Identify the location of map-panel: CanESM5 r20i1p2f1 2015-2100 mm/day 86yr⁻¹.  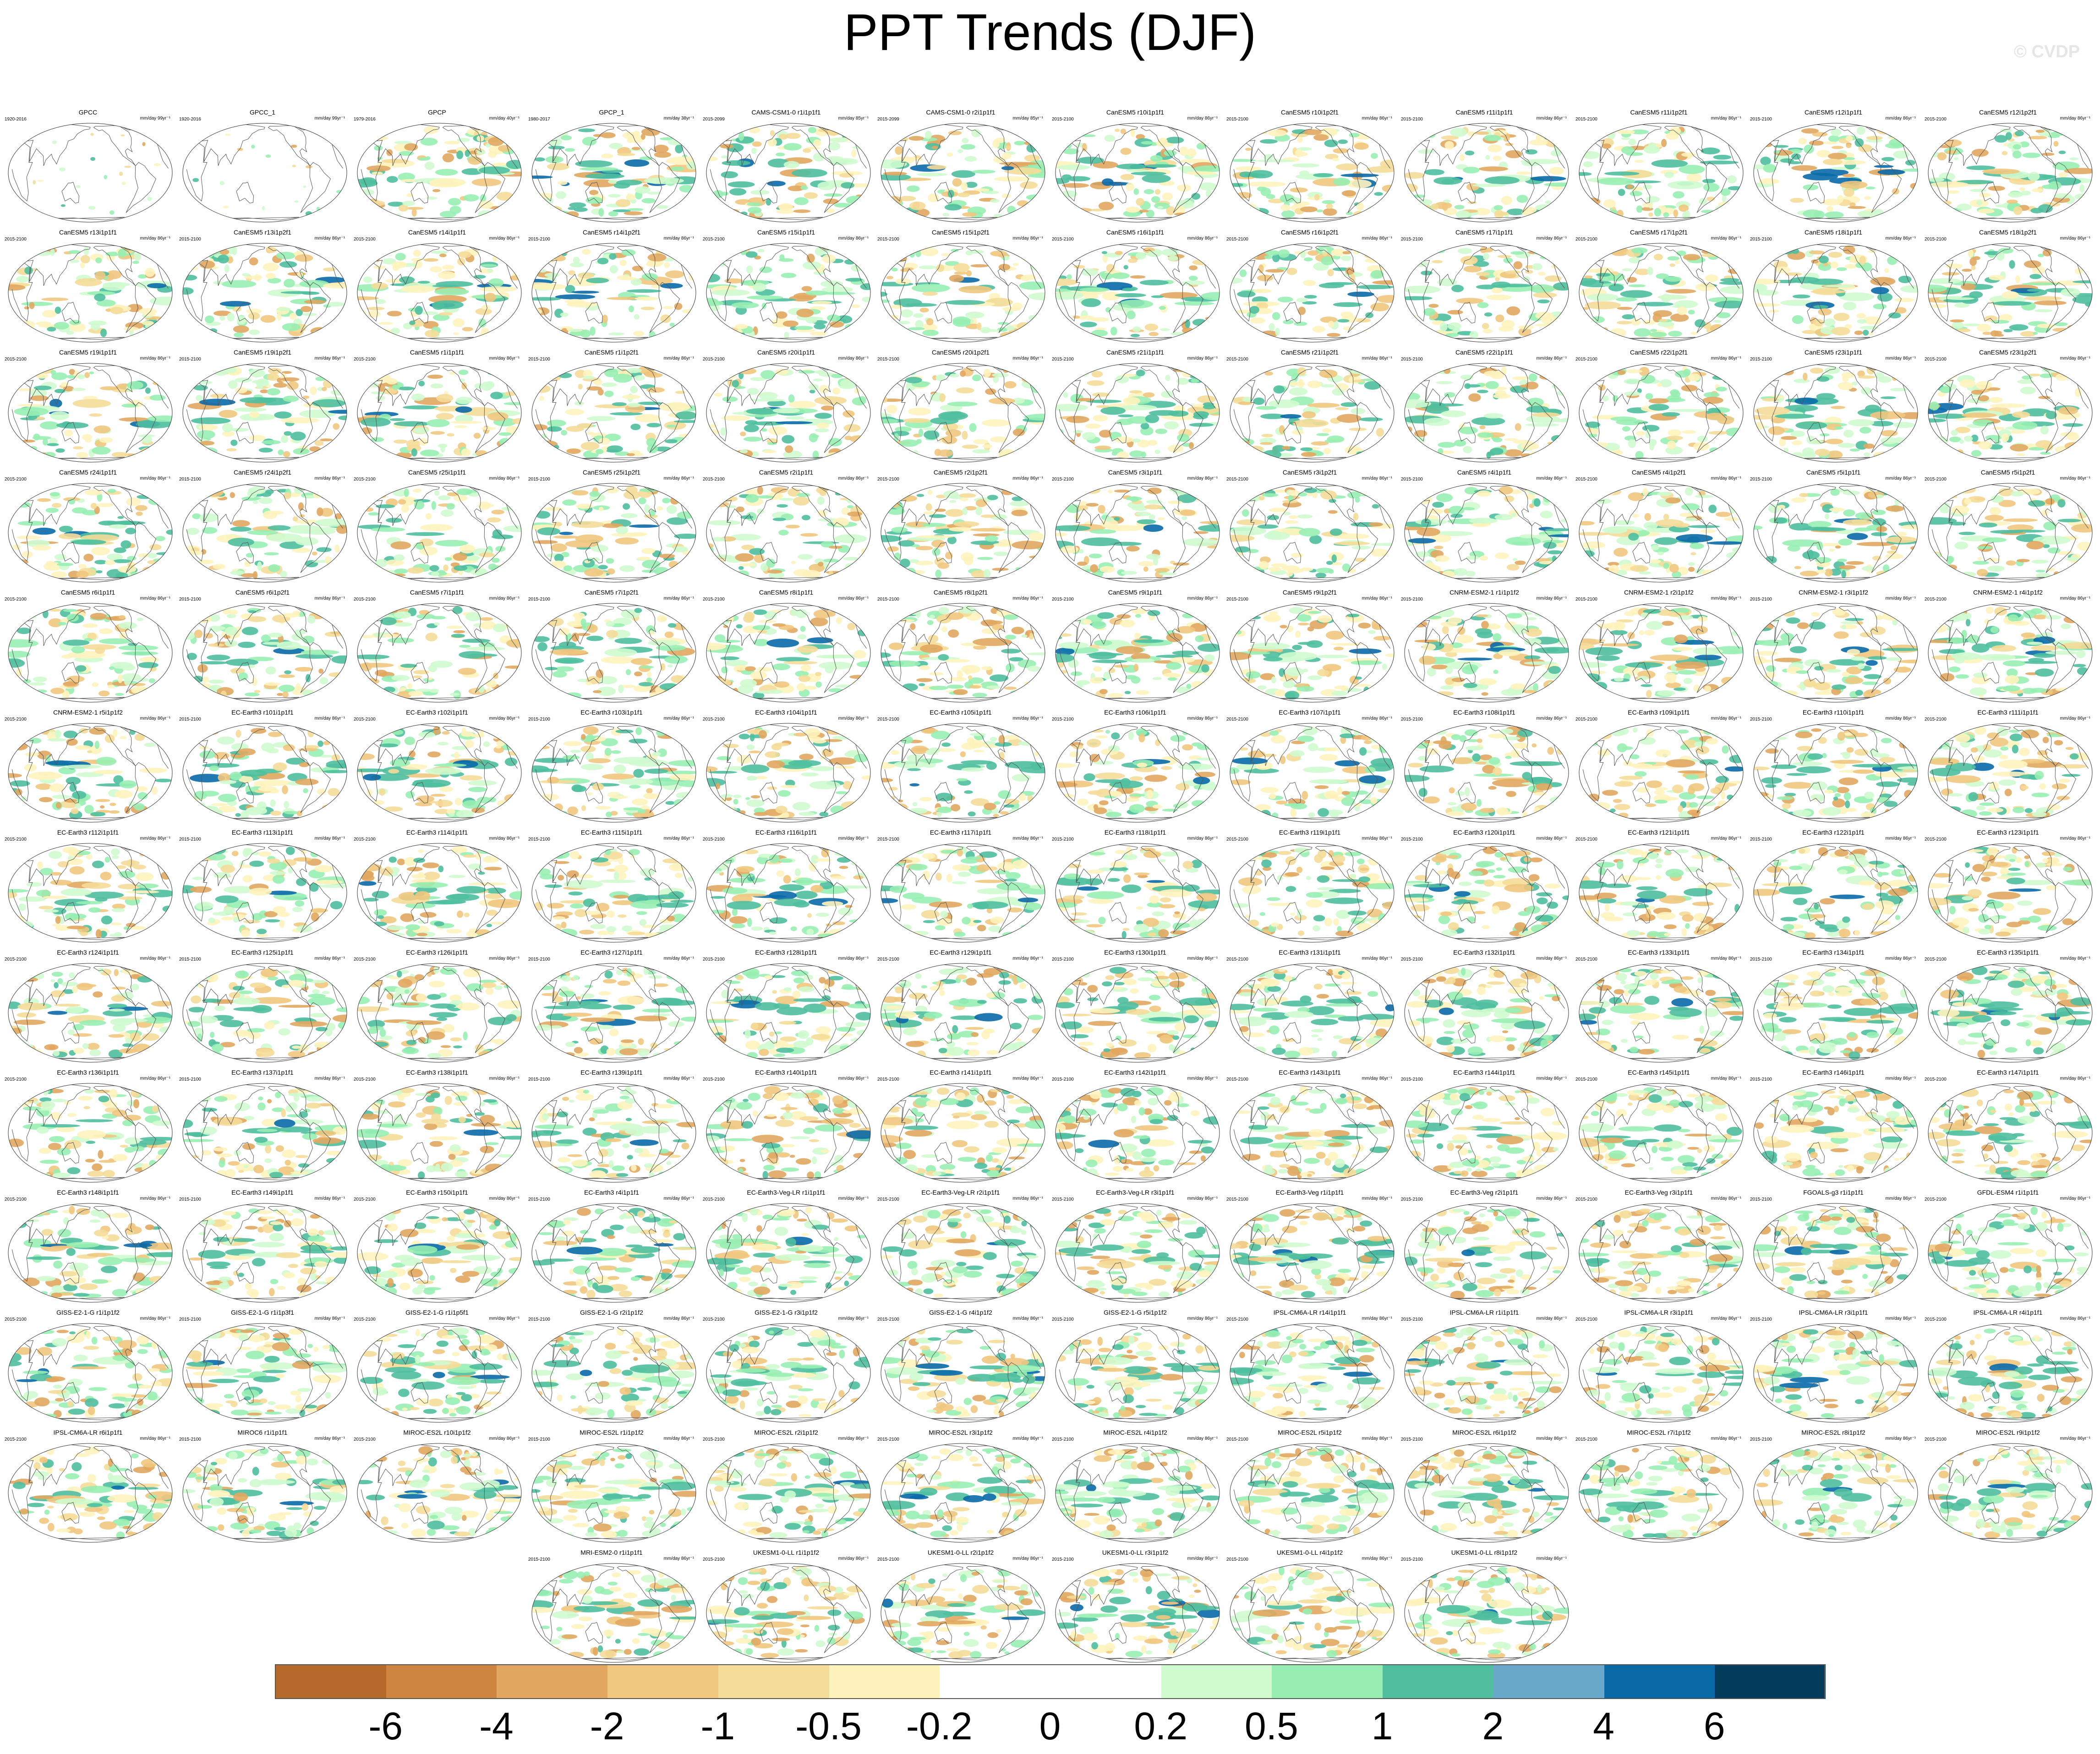
(961, 406).